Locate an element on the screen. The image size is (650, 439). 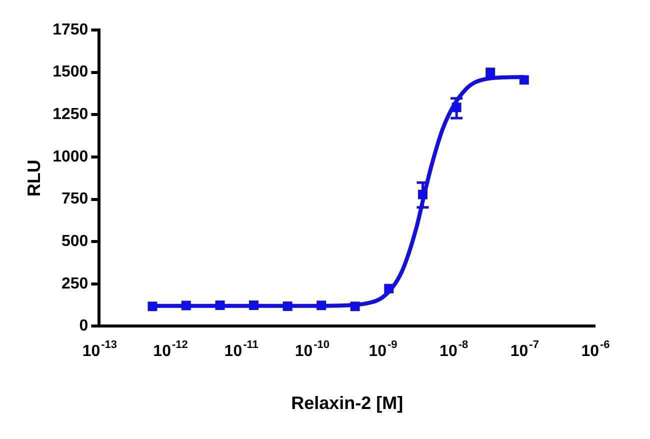
y-tick-label: 1250 is located at coordinates (70, 115).